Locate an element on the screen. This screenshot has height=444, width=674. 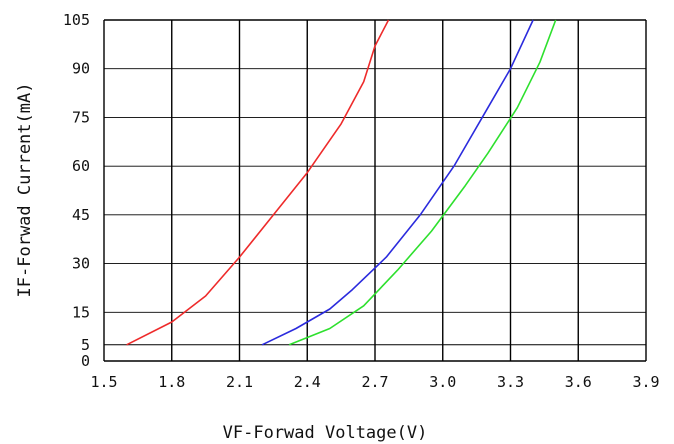
x-tick-label: 3.6 is located at coordinates (578, 382).